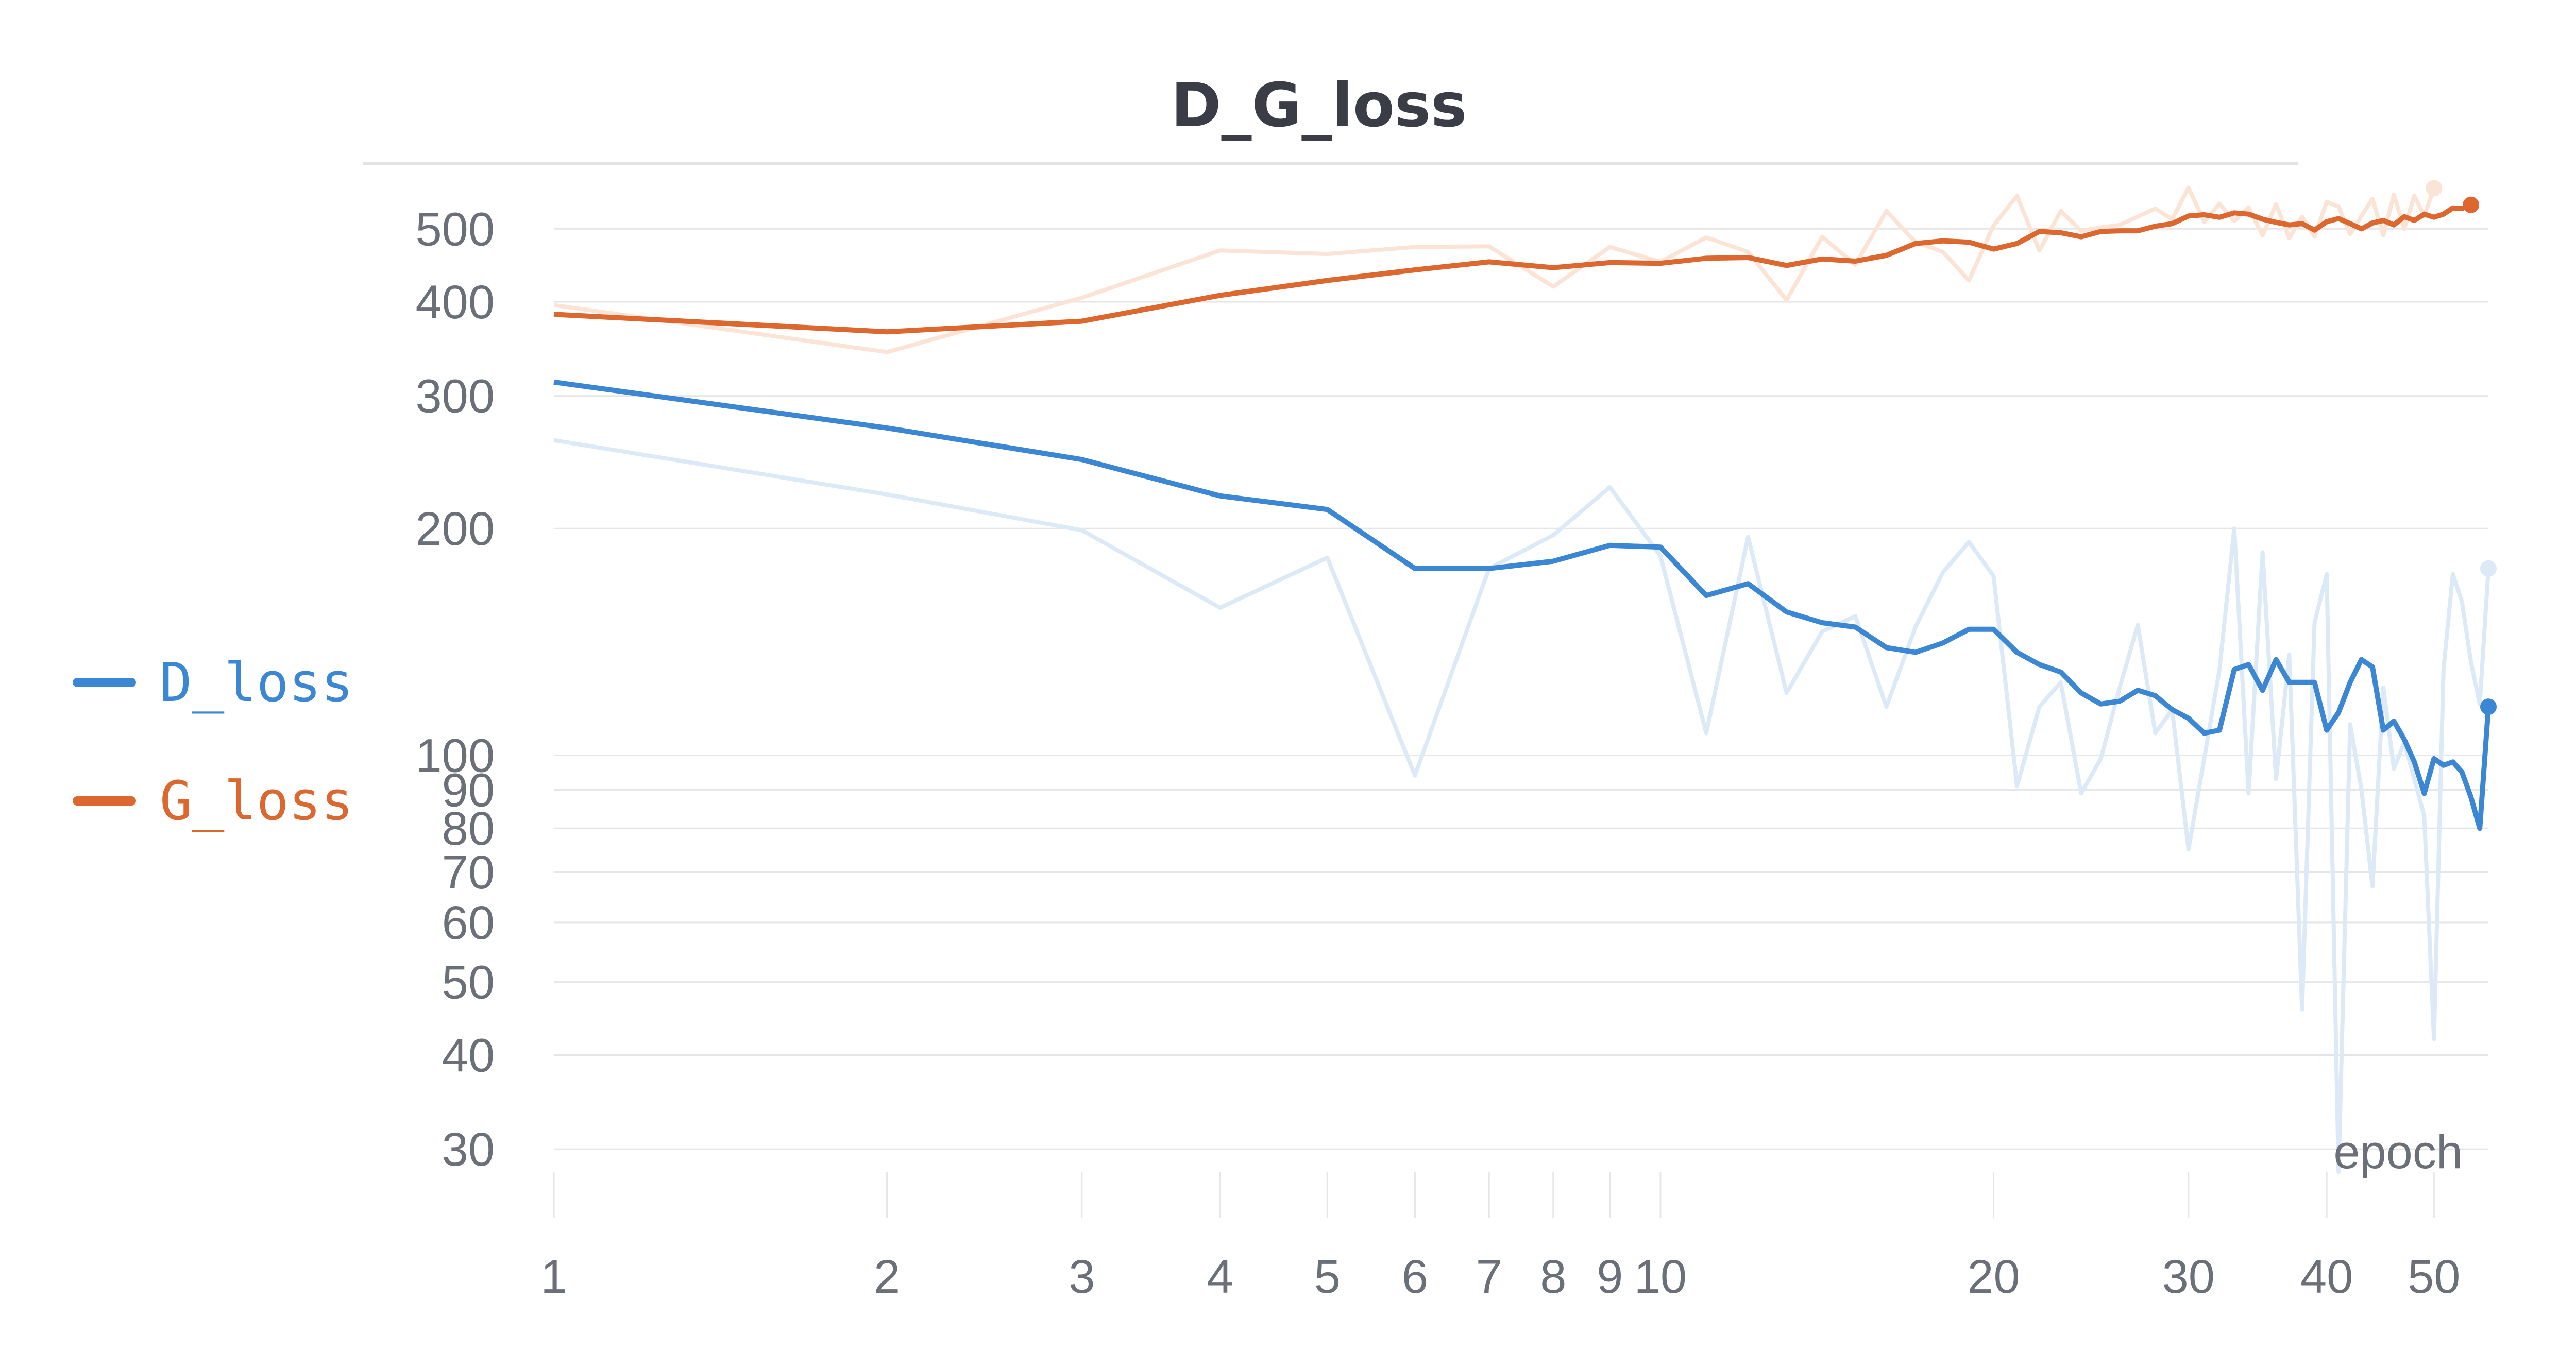  What do you see at coordinates (468, 1149) in the screenshot?
I see `y-tick-label: 30` at bounding box center [468, 1149].